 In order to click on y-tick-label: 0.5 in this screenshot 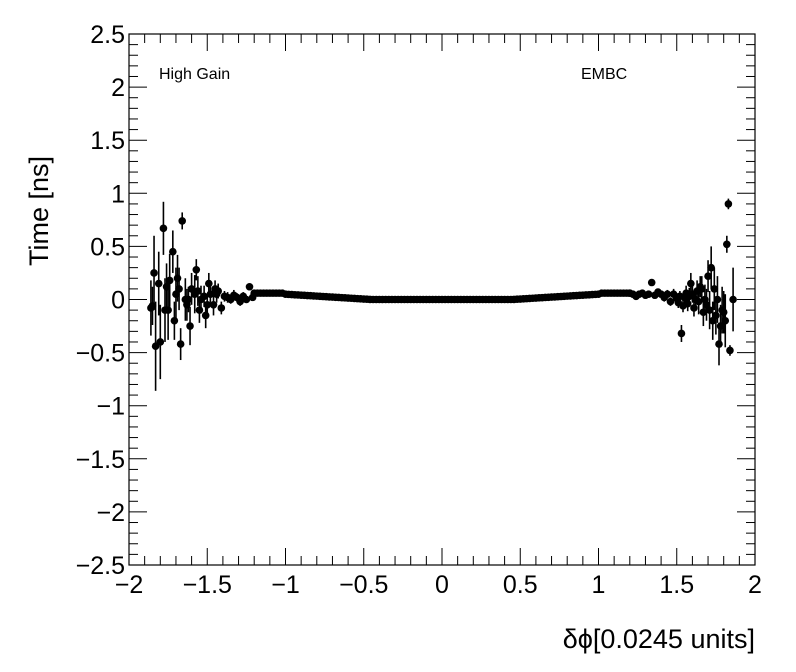, I will do `click(107, 247)`.